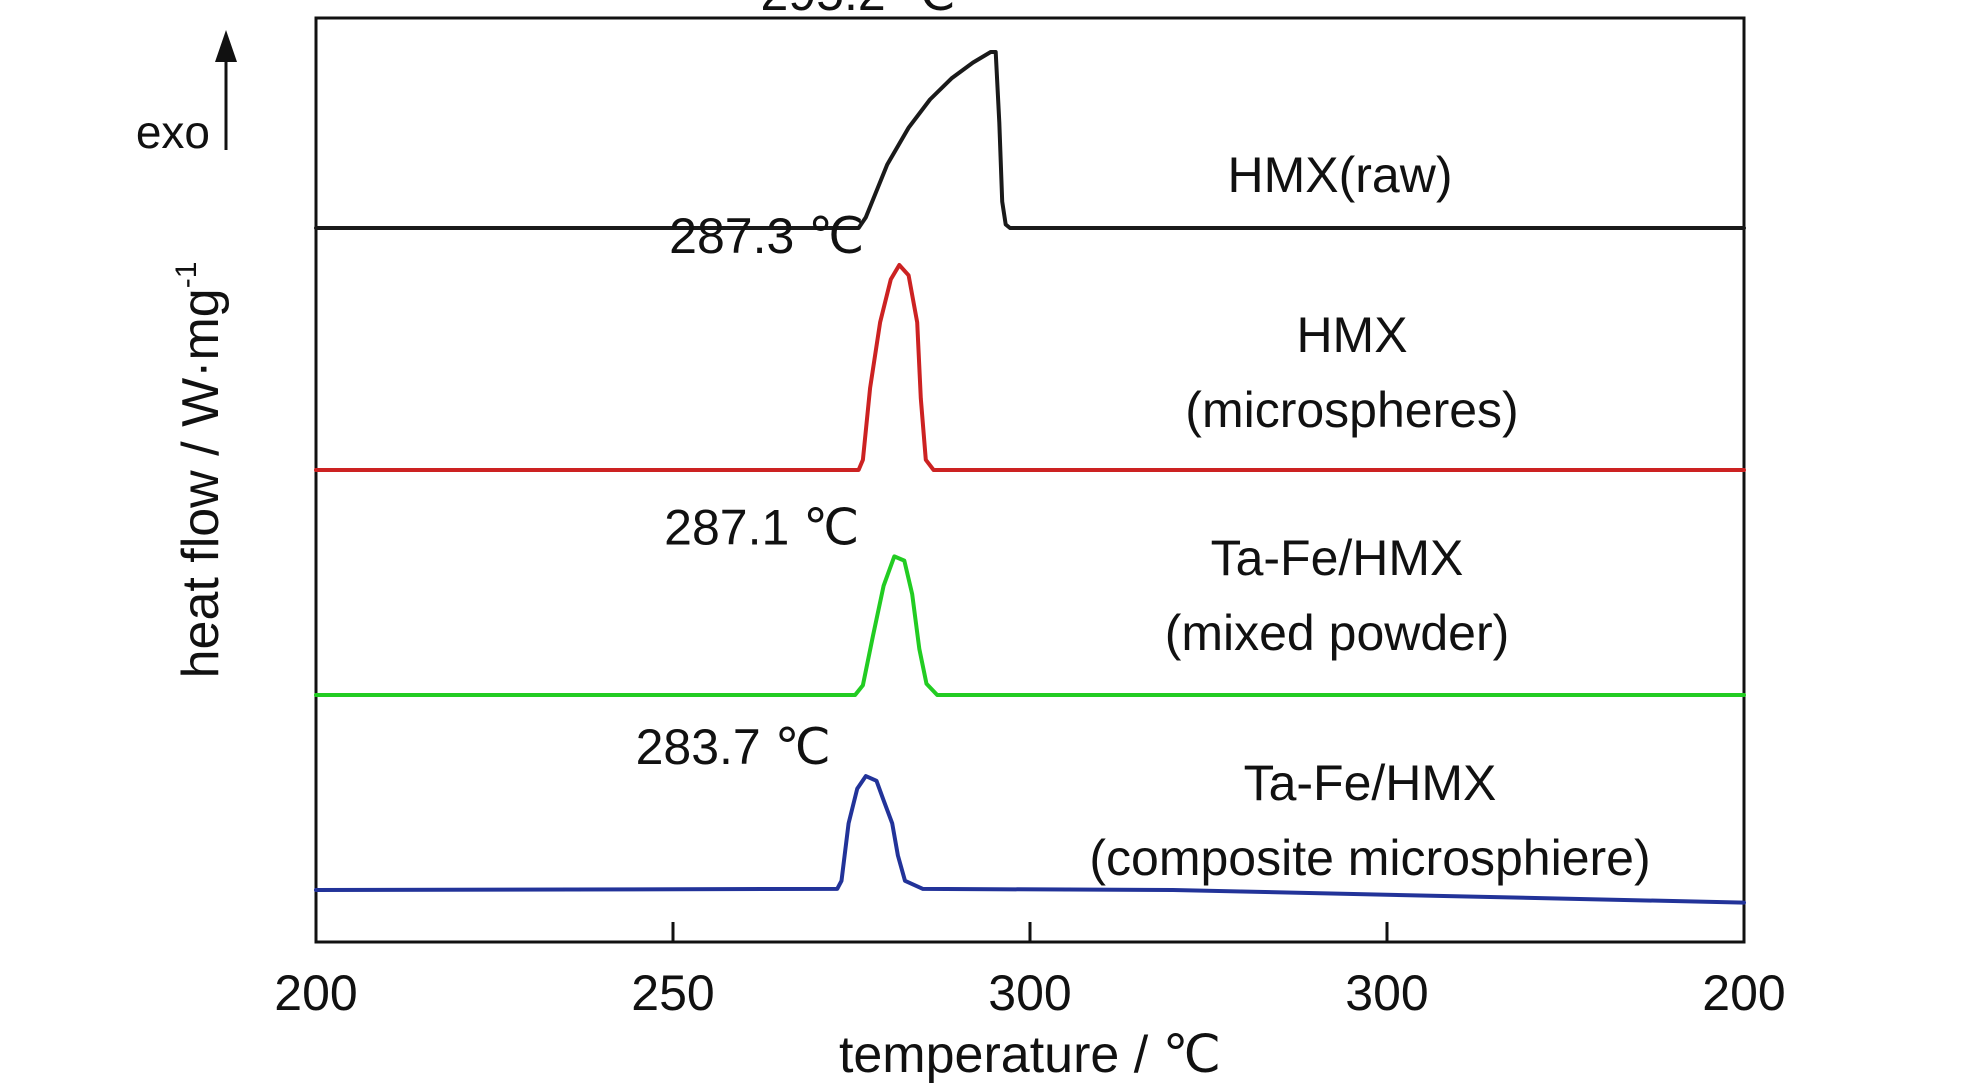 The height and width of the screenshot is (1087, 1984). What do you see at coordinates (173, 132) in the screenshot?
I see `exo-label: exo` at bounding box center [173, 132].